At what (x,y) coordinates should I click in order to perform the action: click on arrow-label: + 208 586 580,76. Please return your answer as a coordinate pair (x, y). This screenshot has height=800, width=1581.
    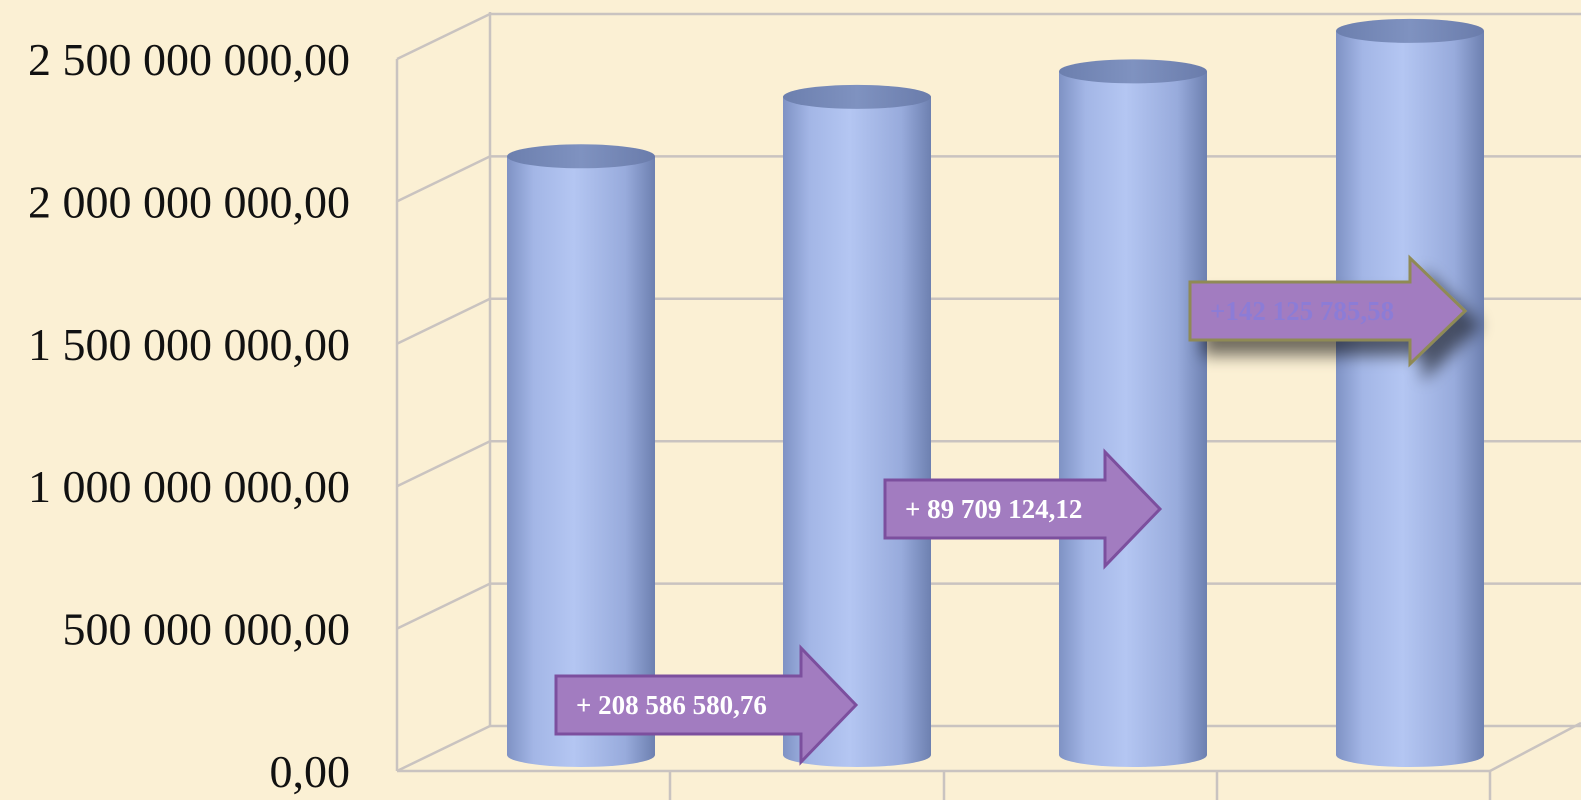
    Looking at the image, I should click on (671, 705).